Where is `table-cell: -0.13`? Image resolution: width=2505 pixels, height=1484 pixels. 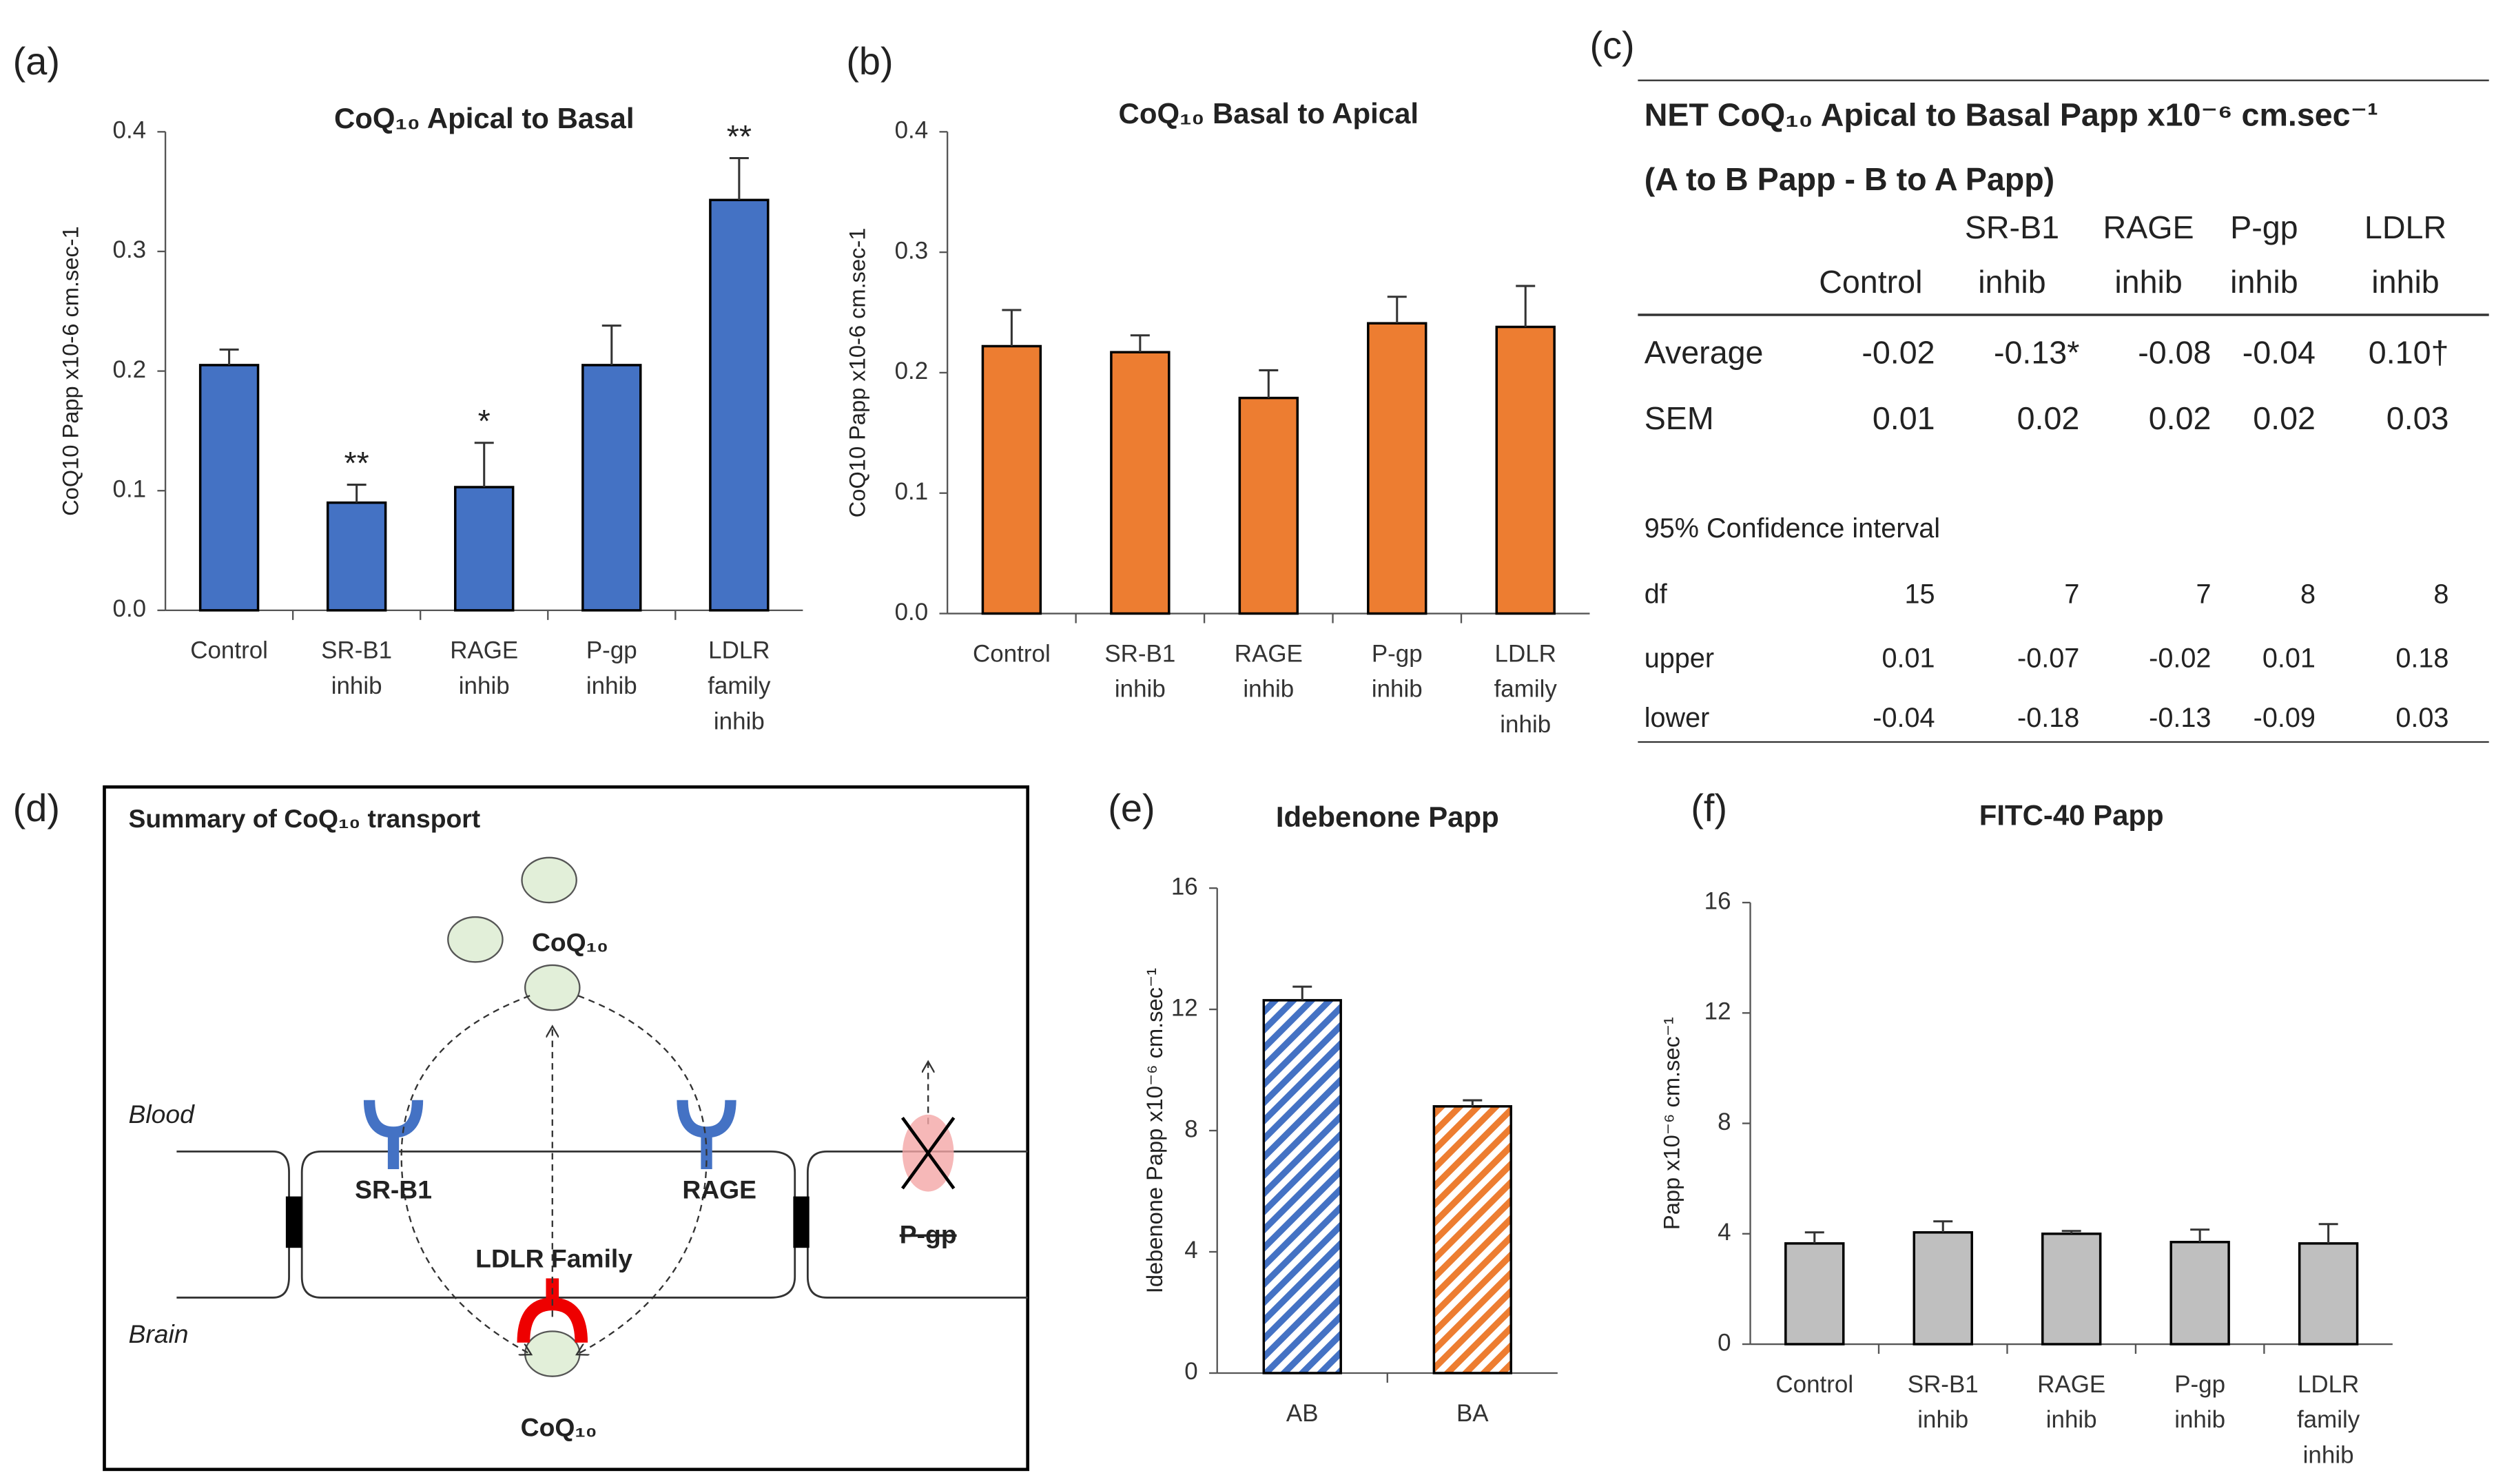 table-cell: -0.13 is located at coordinates (2180, 718).